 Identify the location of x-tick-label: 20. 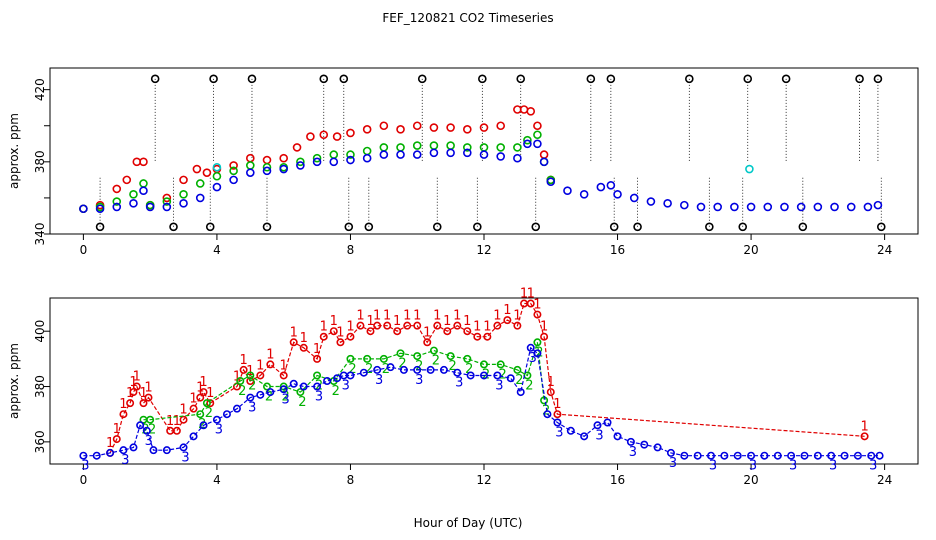
(750, 480).